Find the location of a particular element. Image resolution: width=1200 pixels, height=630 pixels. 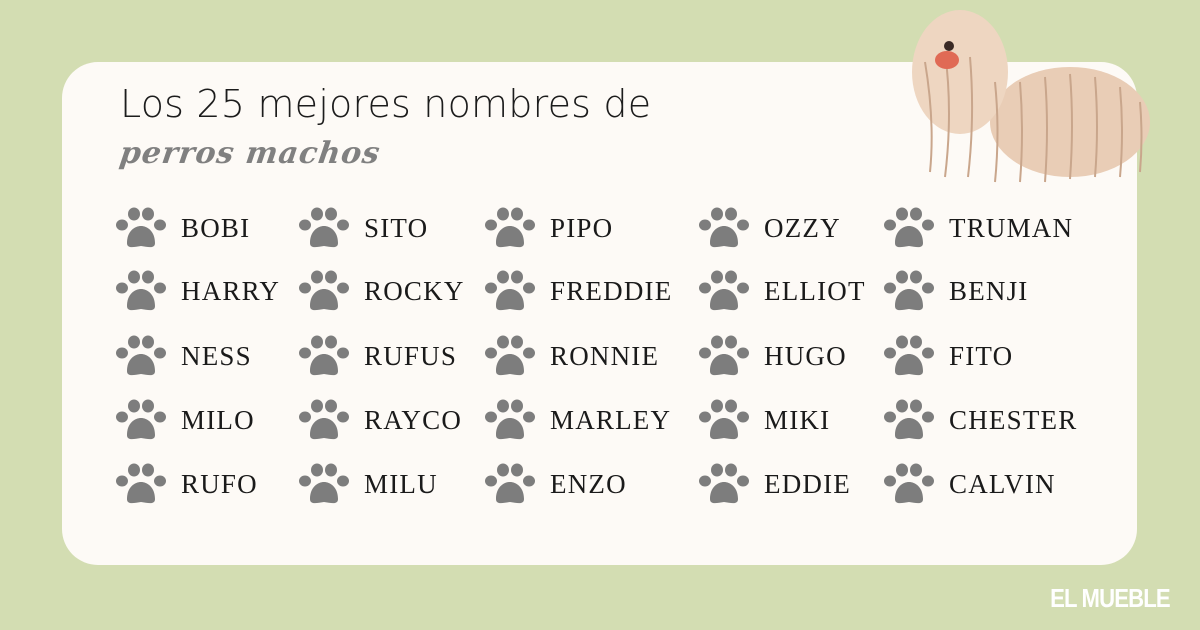

dog-name: MARLEY is located at coordinates (611, 419).